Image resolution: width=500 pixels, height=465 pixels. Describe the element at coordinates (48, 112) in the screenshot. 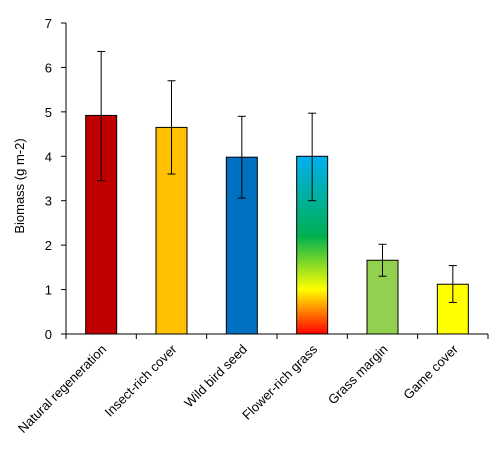

I see `y-tick-label: 5` at that location.